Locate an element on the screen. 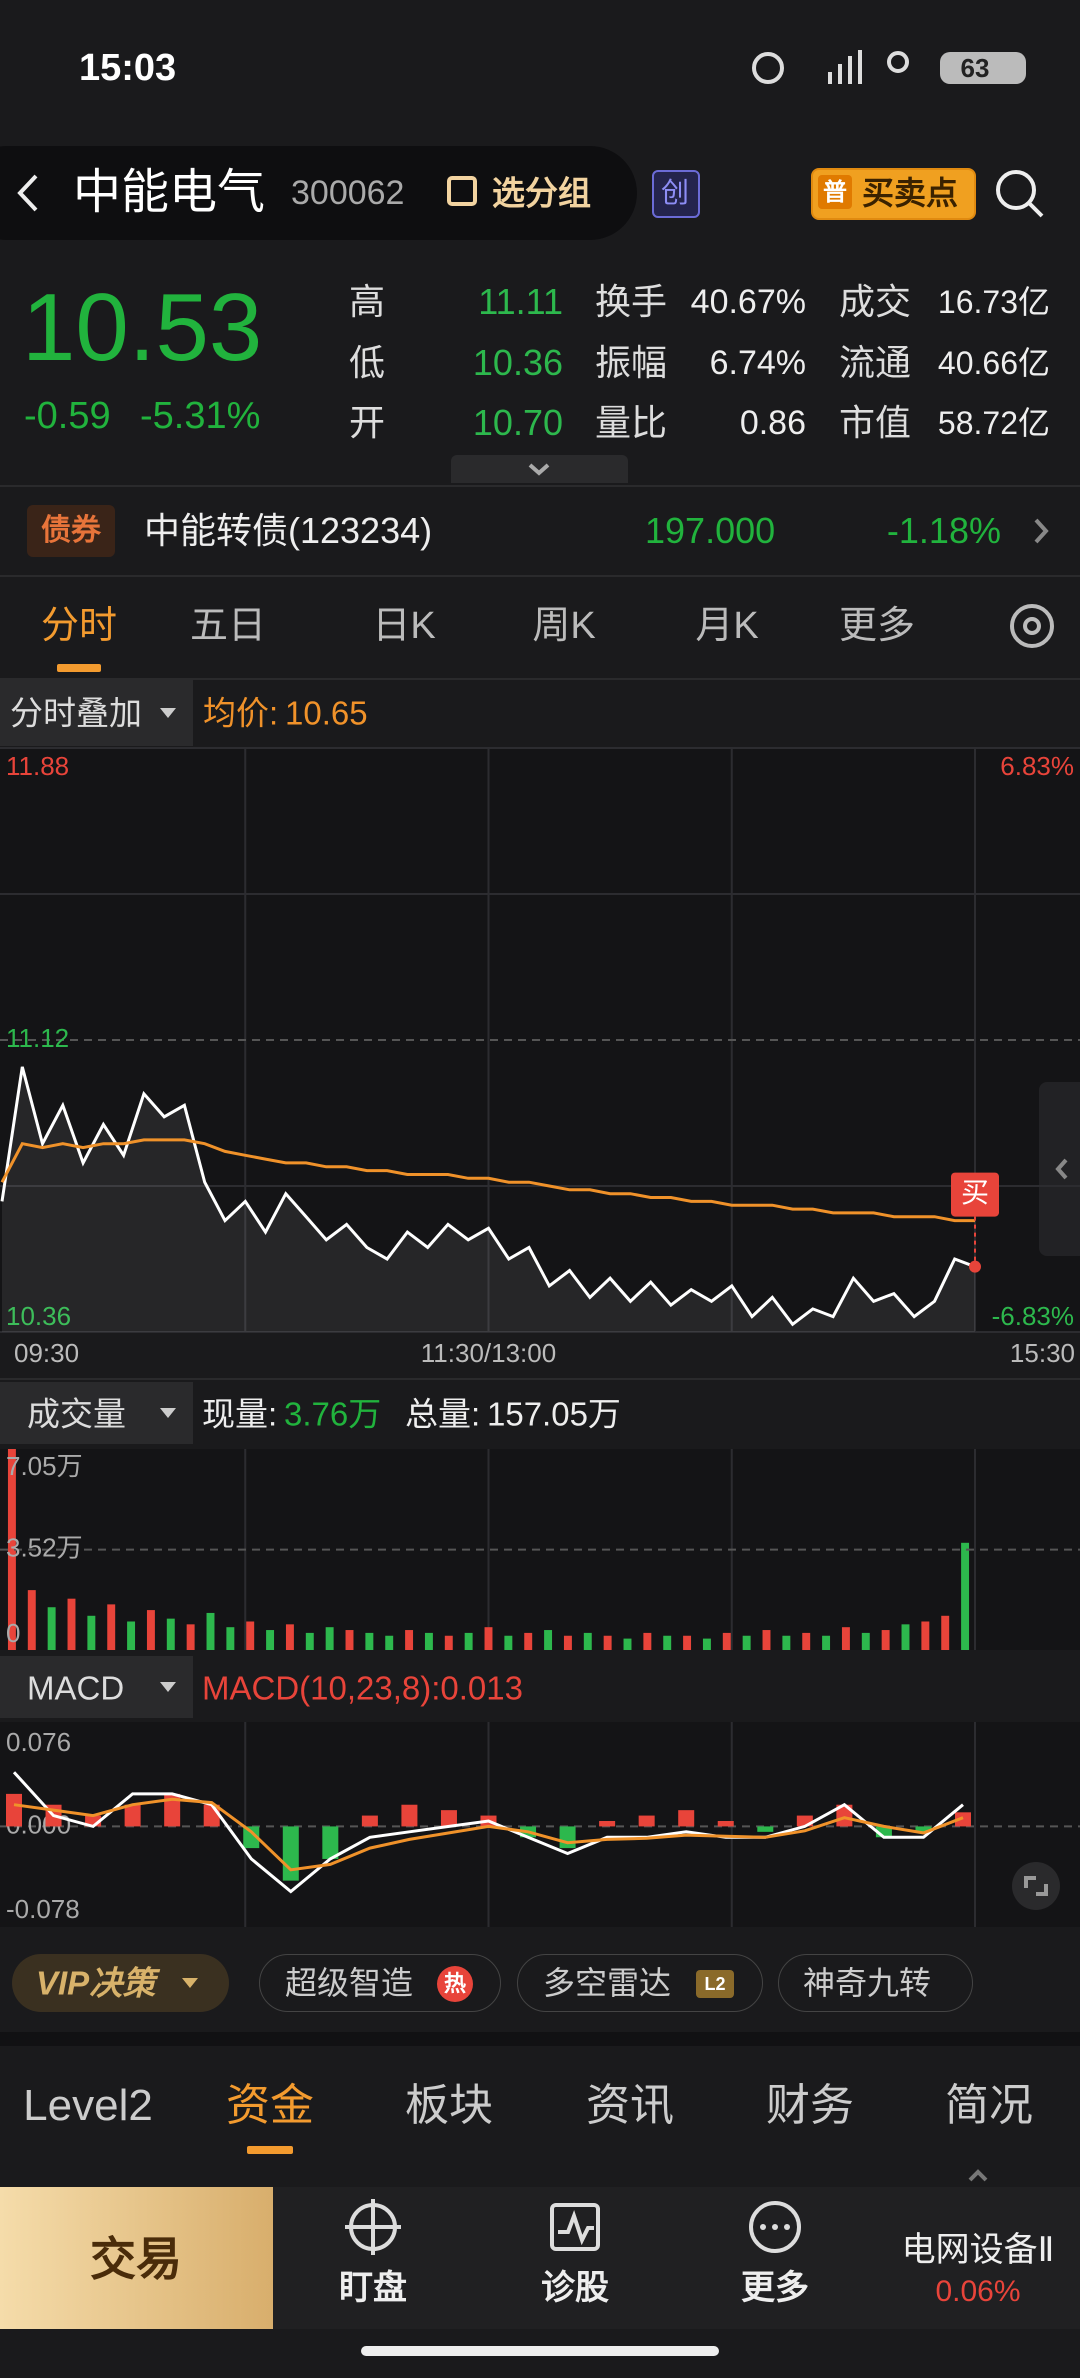  avg-line is located at coordinates (487, 1180).